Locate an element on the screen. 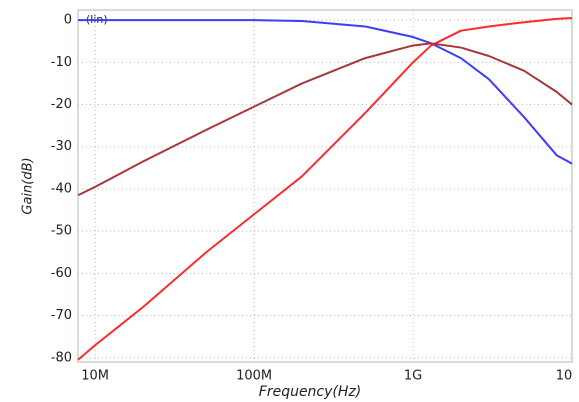 This screenshot has width=579, height=402. y-tick-label: -30 is located at coordinates (61, 146).